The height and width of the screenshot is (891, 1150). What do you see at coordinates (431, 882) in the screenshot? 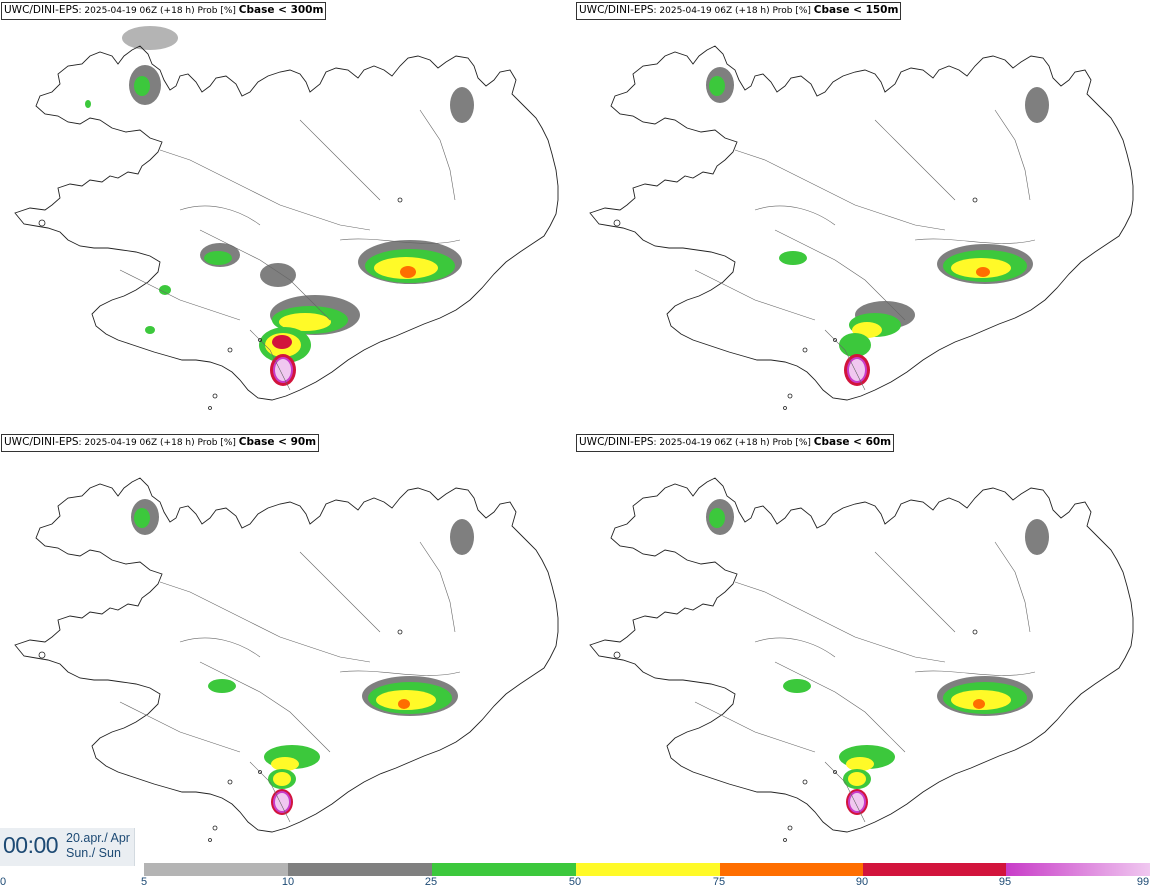
I see `legend-tick-25: 25` at bounding box center [431, 882].